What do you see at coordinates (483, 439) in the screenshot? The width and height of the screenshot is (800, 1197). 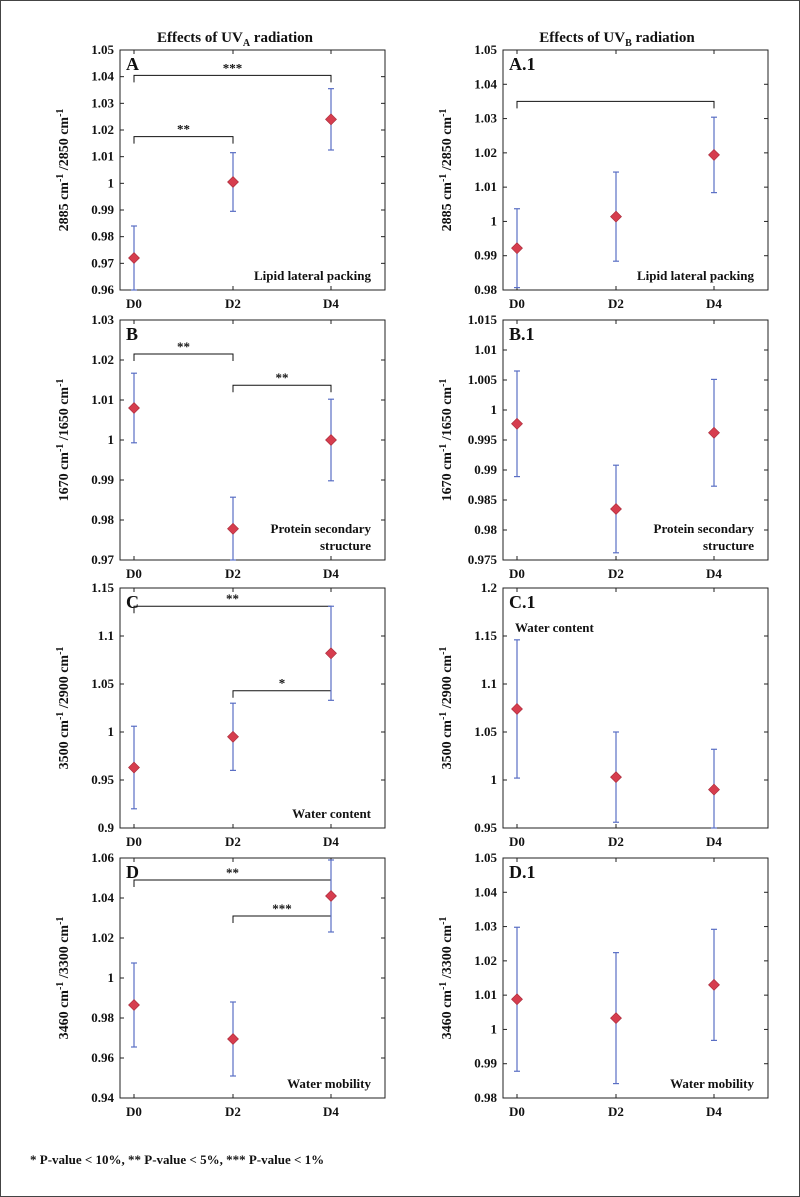 I see `y-tick-label: 0.995` at bounding box center [483, 439].